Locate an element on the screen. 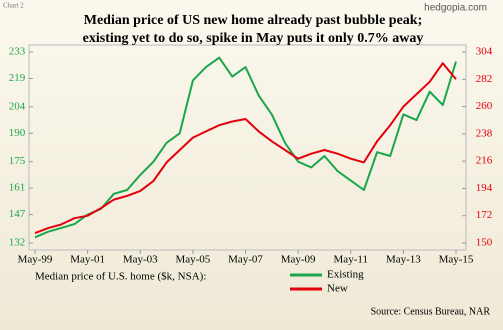  x-tick-label: May-01 is located at coordinates (87, 260).